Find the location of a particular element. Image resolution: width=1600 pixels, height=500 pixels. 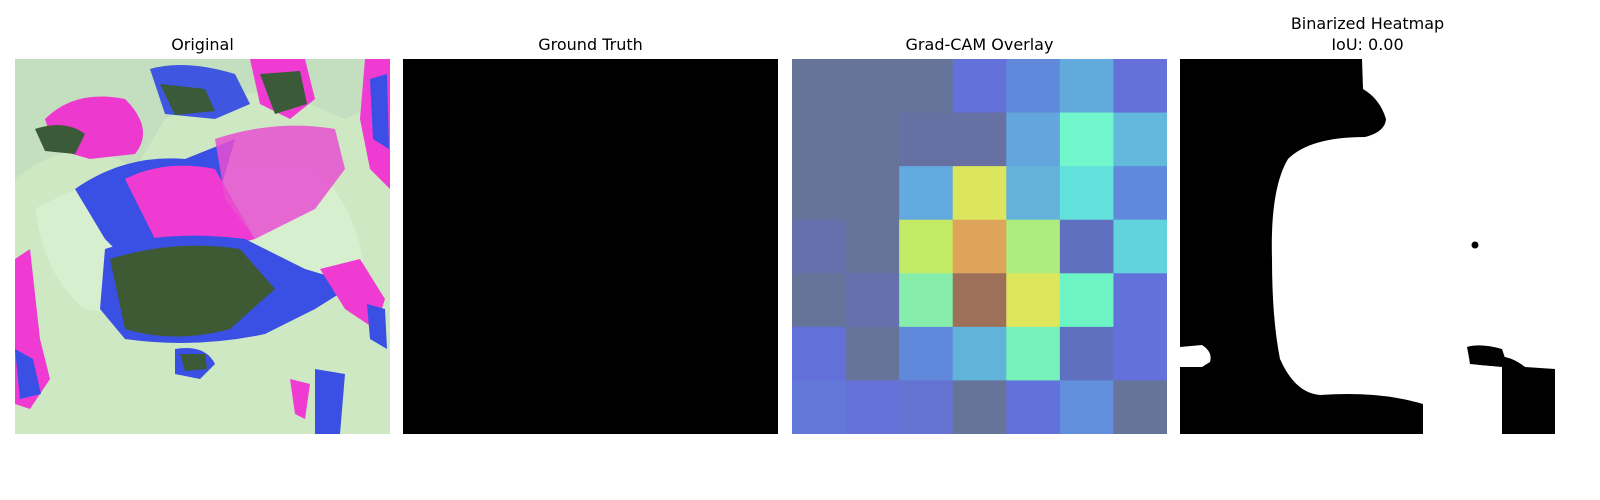

panel-title-gradcam: Grad-CAM Overlay is located at coordinates (979, 44).